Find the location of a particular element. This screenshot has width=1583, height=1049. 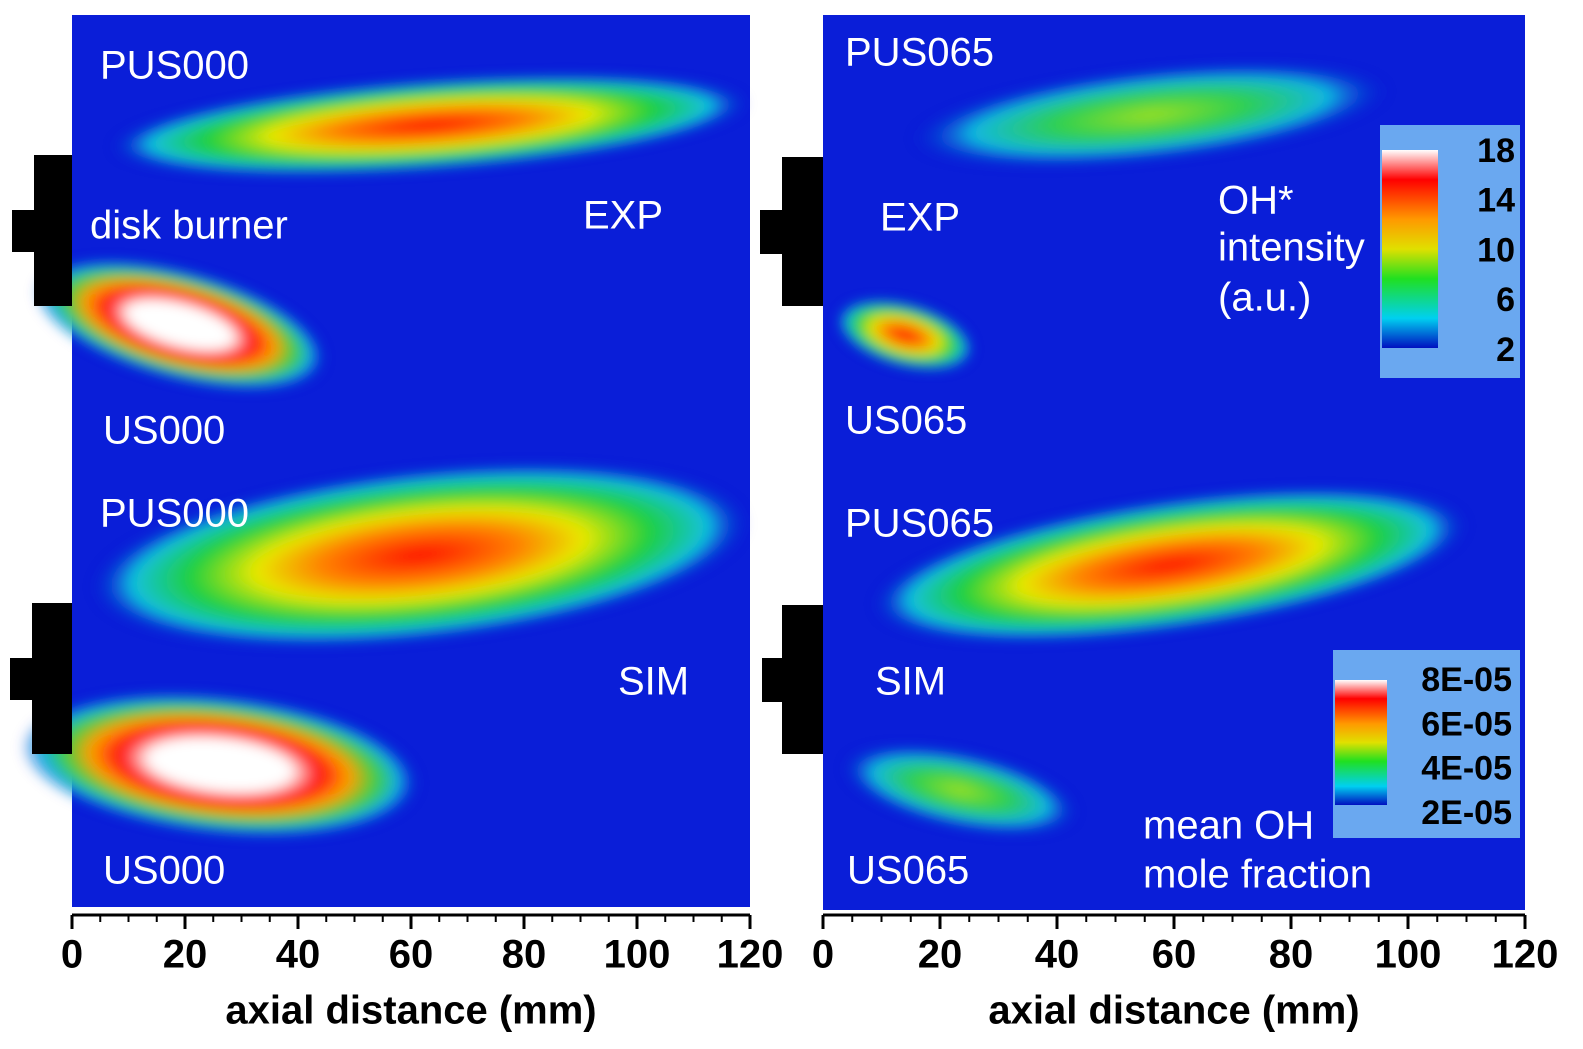

colorbar-tick-label: 14 is located at coordinates (1496, 201).